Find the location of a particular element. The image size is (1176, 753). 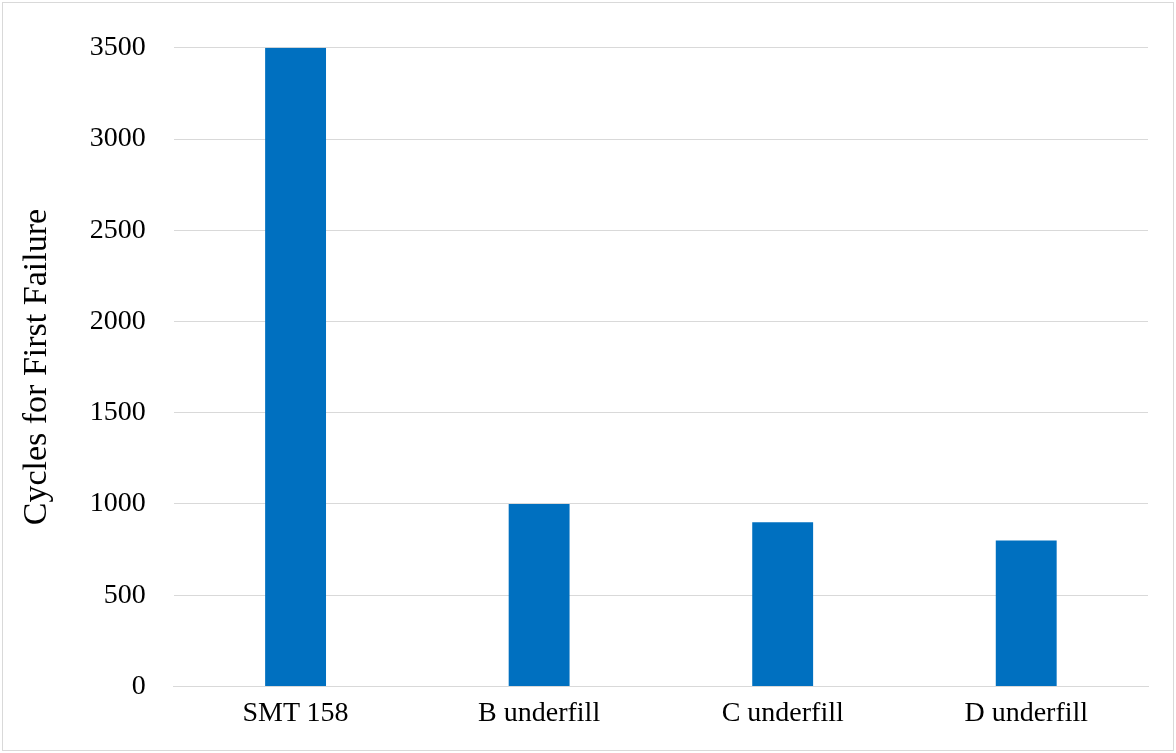

y-axis-title: Cycles for First Failure is located at coordinates (35, 367).